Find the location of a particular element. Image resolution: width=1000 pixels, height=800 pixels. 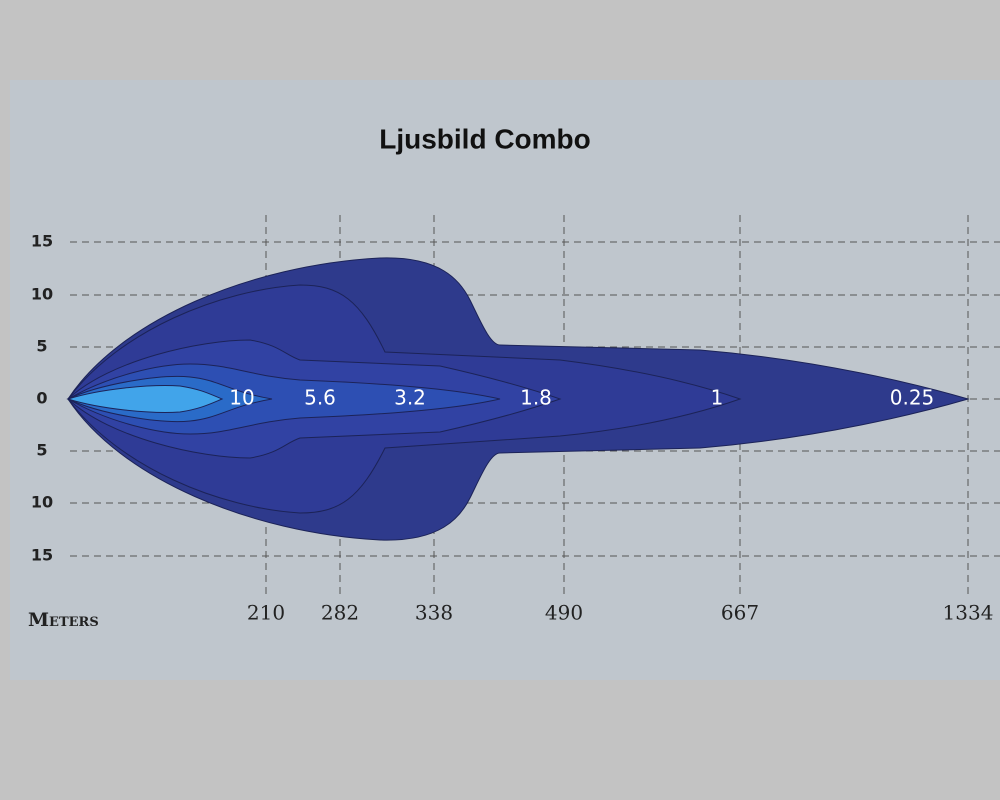

zone-label: 1.8 is located at coordinates (536, 398).